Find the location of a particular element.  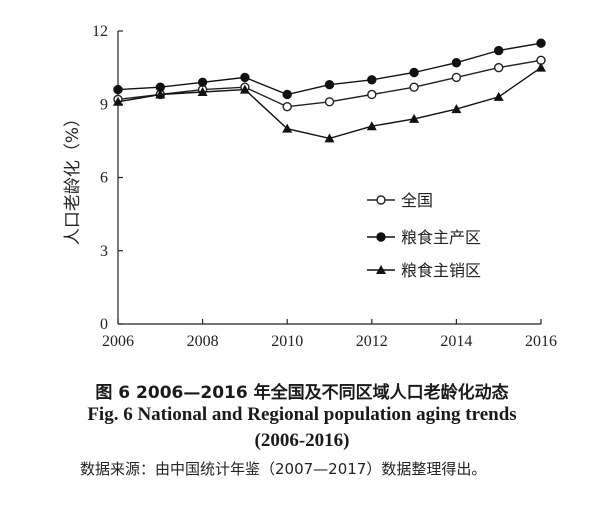

series-layer is located at coordinates (329, 90).